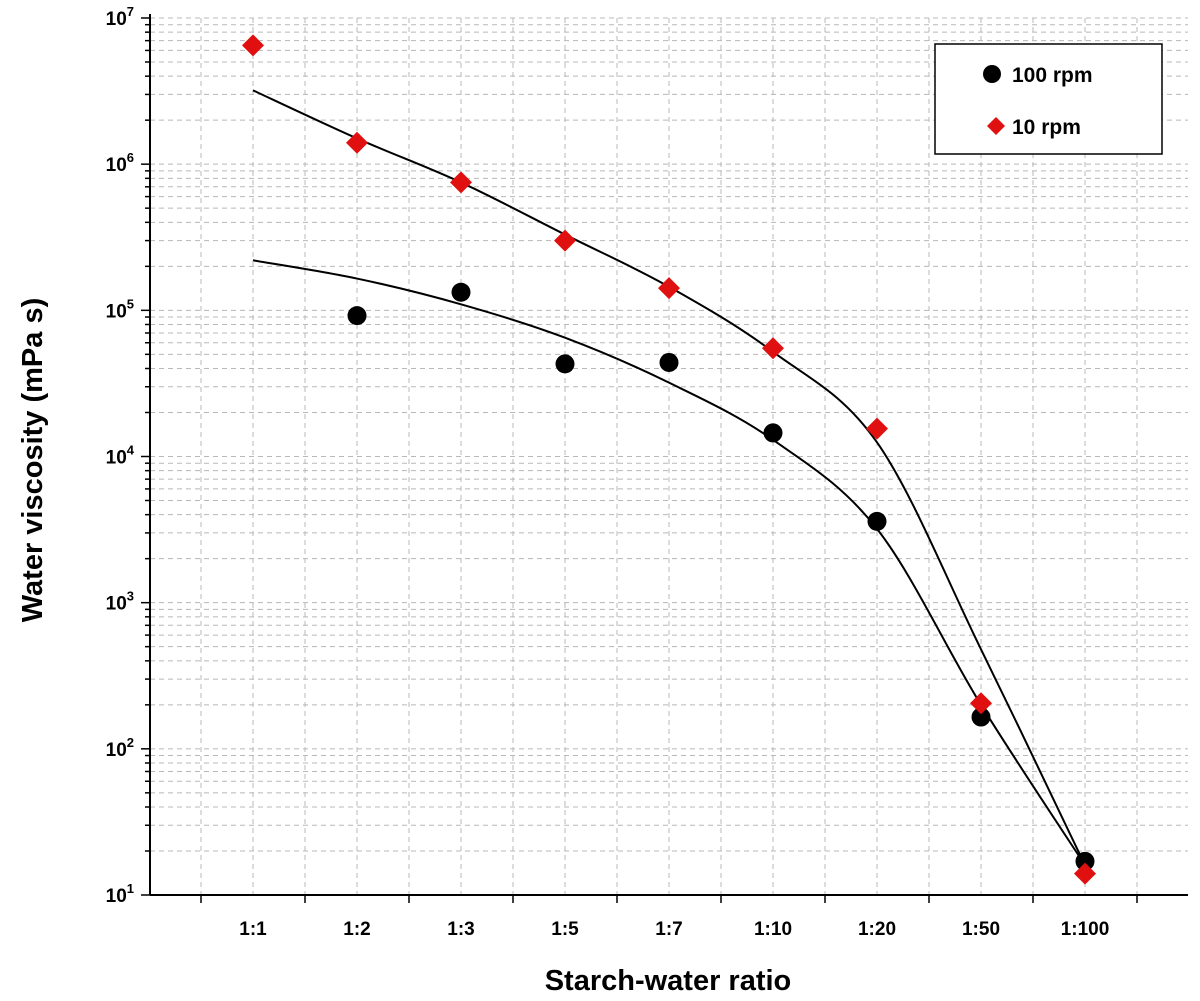 The image size is (1200, 1001). Describe the element at coordinates (668, 981) in the screenshot. I see `x-axis-title: Starch-water ratio` at that location.